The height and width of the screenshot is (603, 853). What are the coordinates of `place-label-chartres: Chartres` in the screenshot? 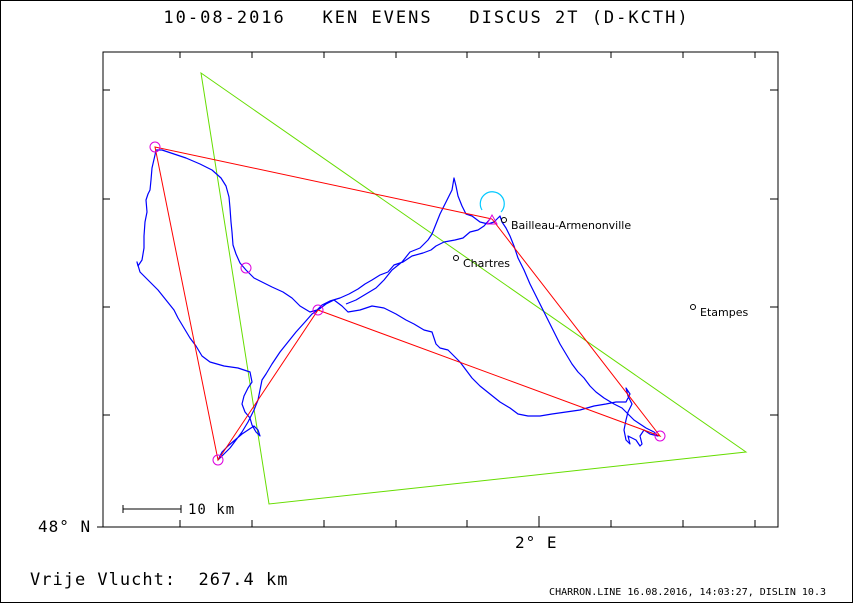 It's located at (486, 263).